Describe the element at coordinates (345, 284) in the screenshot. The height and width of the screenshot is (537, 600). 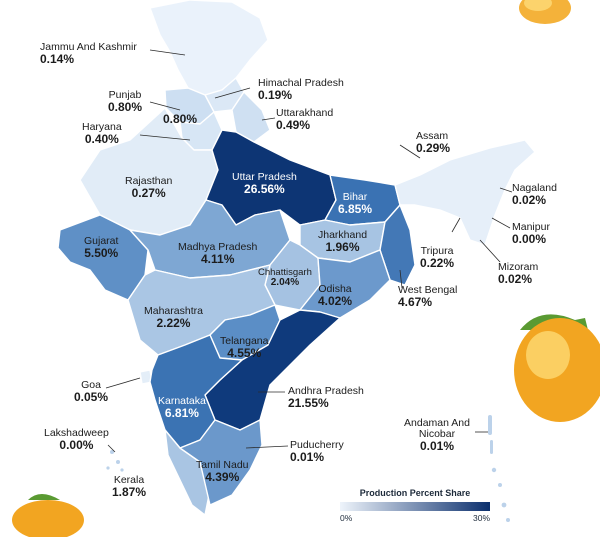
I see `state-odisha` at that location.